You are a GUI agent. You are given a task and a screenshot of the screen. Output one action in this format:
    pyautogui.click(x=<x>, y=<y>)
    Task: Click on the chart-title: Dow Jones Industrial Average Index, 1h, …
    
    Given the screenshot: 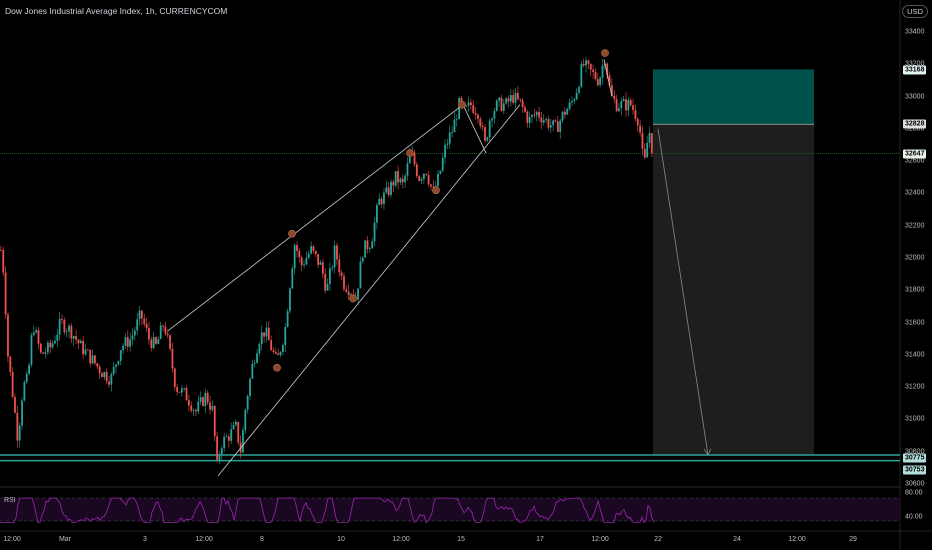 What is the action you would take?
    pyautogui.click(x=116, y=11)
    